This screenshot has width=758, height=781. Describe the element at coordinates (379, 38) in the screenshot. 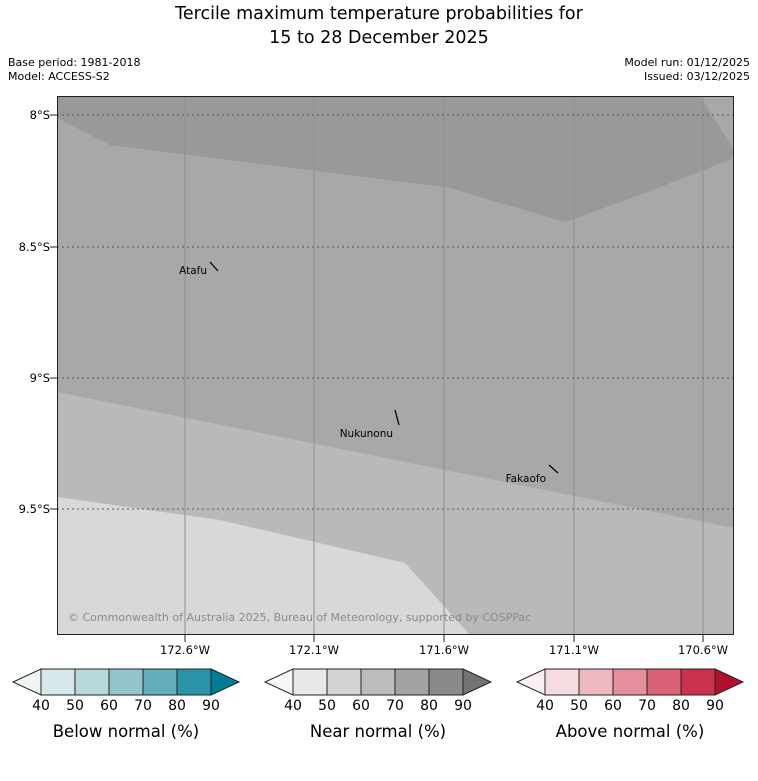

I see `page-title-line2: 15 to 28 December 2025` at that location.